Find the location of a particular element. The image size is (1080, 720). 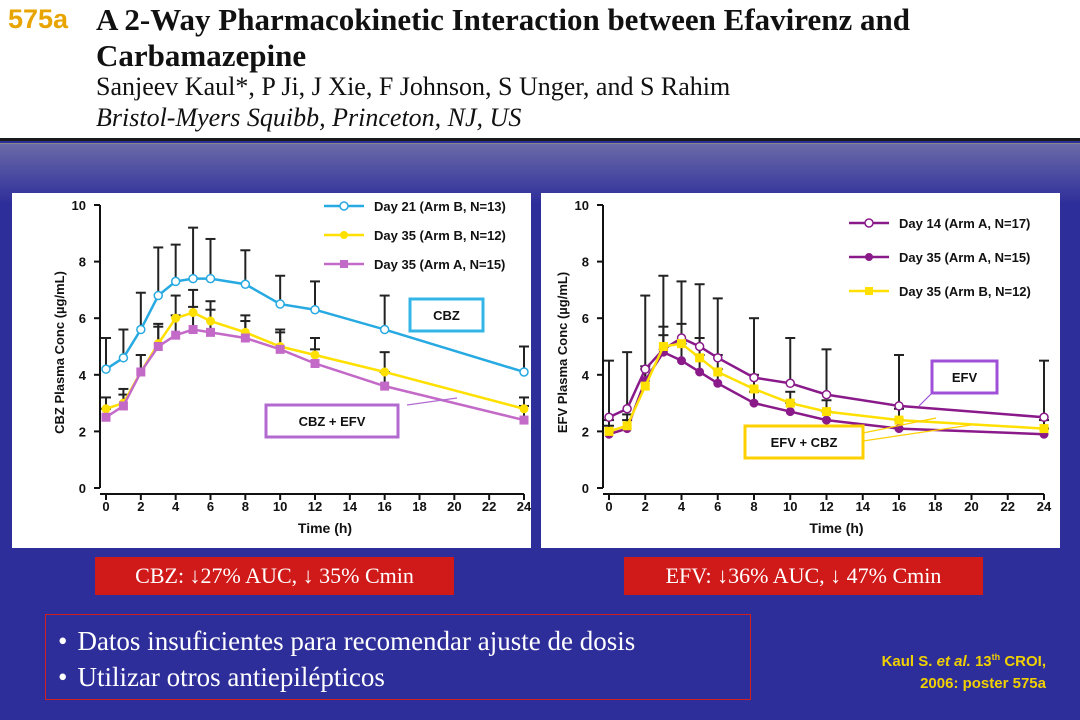

x-tick-label: 0 is located at coordinates (105, 506).